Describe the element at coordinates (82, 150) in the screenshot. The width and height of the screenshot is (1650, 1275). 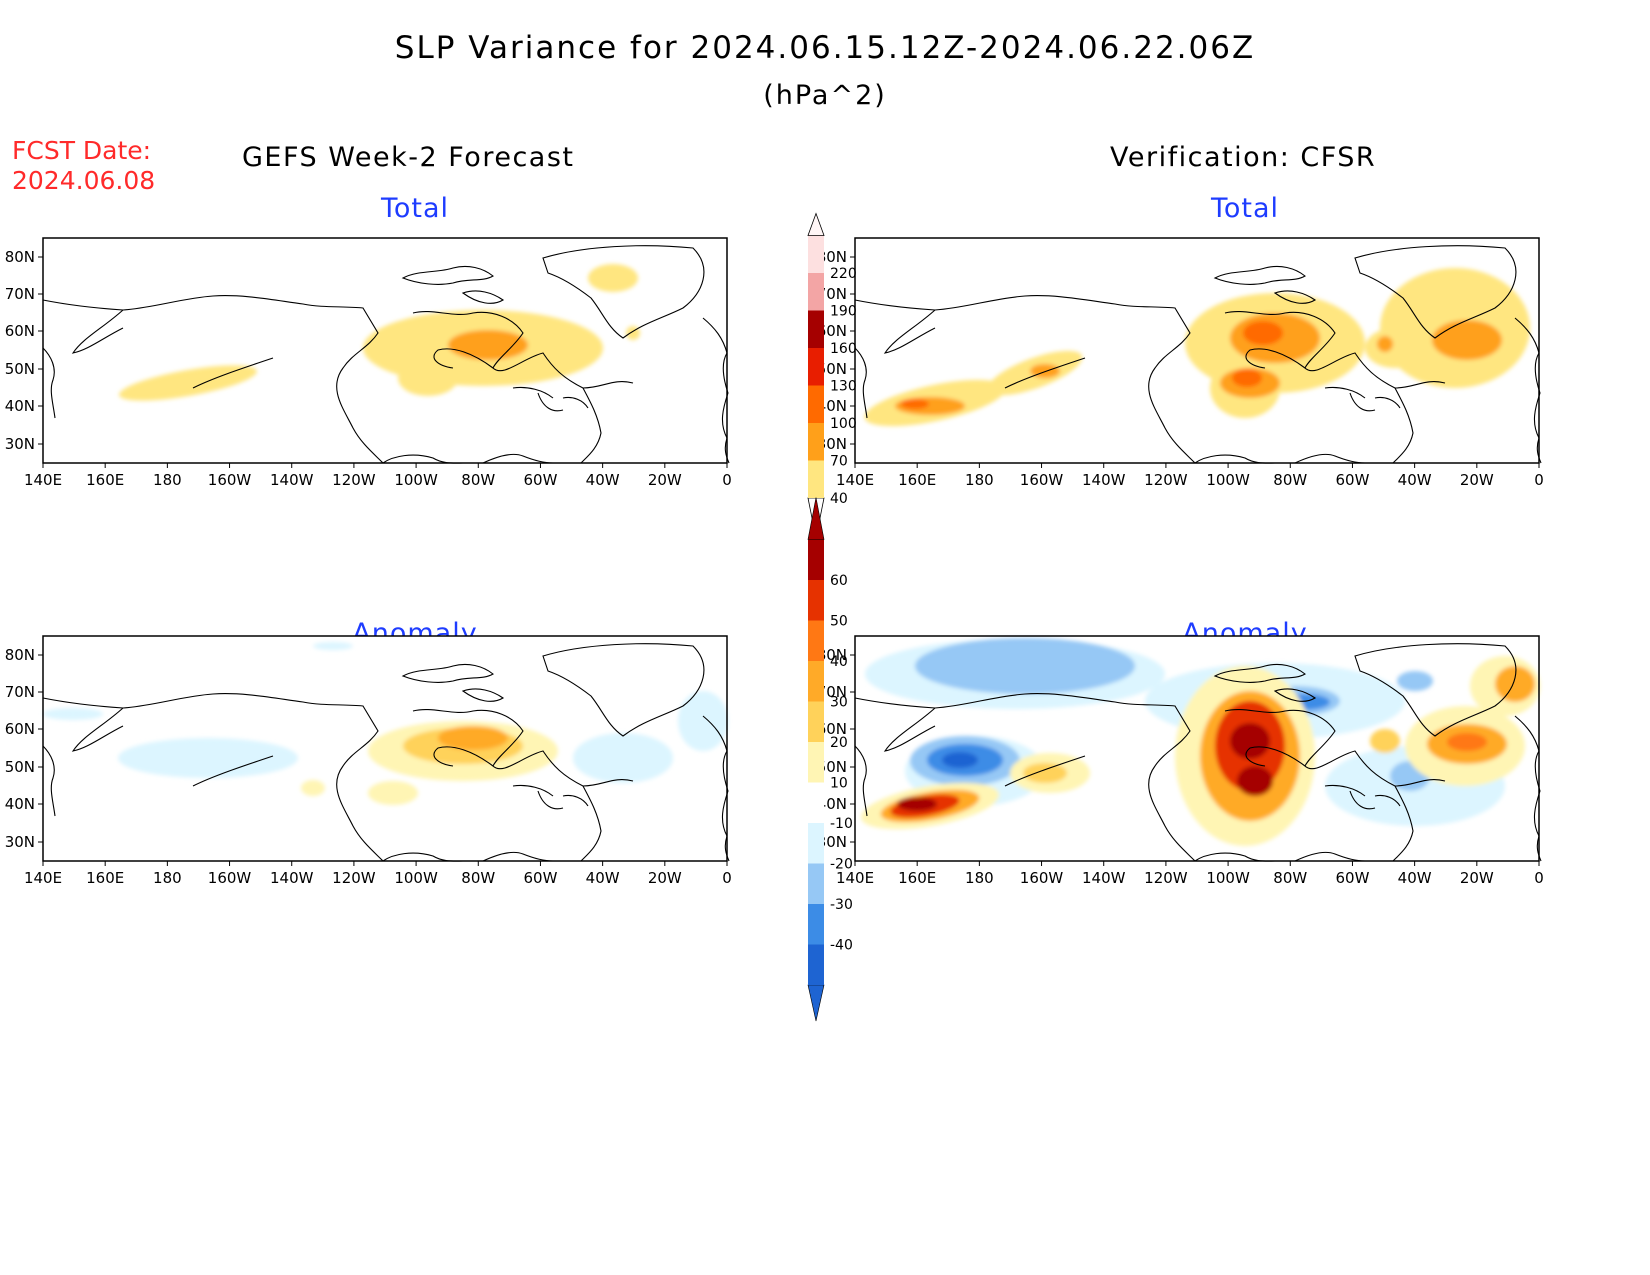
I see `fcst-date-label: FCST Date:` at that location.